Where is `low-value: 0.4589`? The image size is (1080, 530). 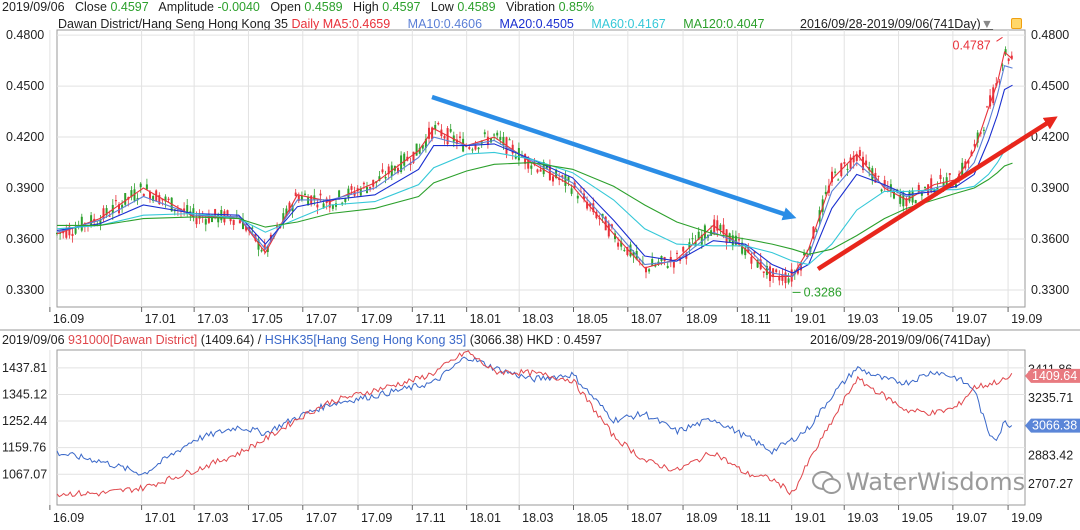 low-value: 0.4589 is located at coordinates (476, 7).